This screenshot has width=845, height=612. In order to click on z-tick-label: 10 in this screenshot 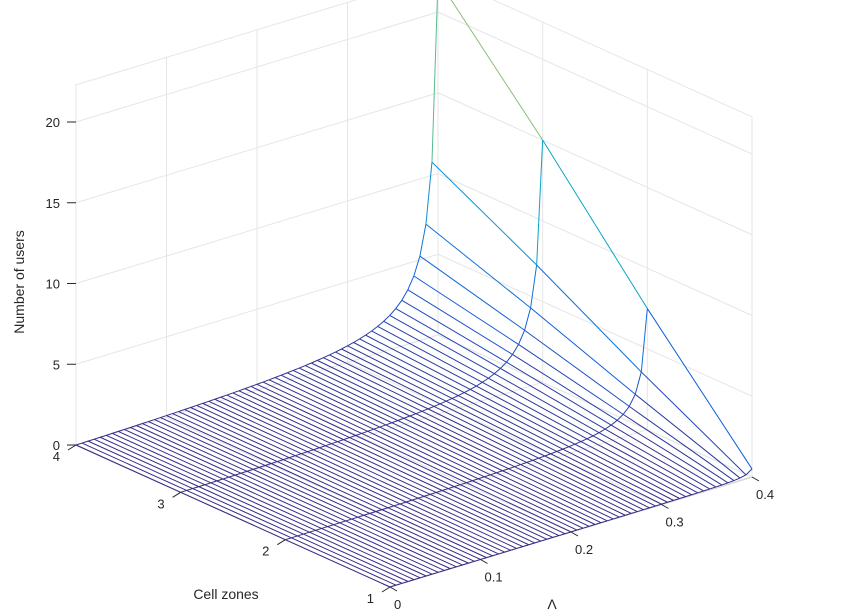, I will do `click(53, 284)`.